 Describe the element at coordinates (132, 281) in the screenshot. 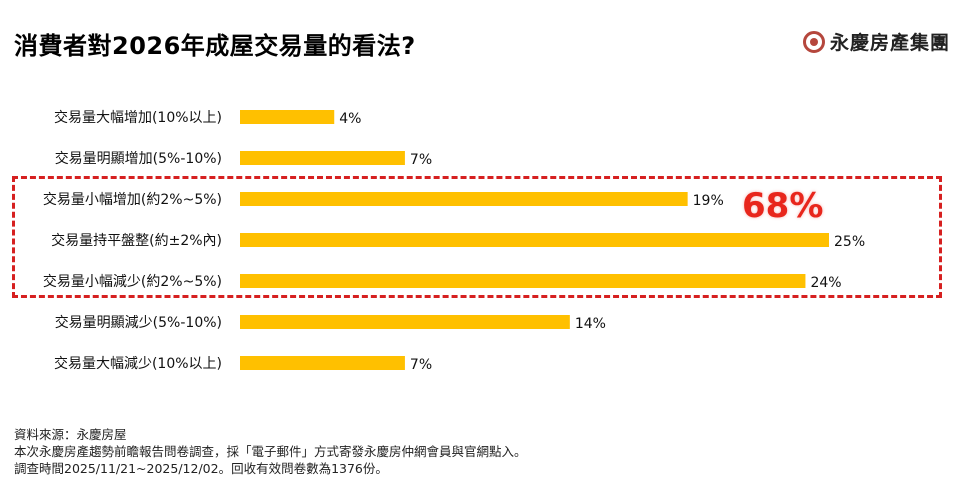

I see `category-label: 交易量小幅減少(約2%~5%)` at that location.